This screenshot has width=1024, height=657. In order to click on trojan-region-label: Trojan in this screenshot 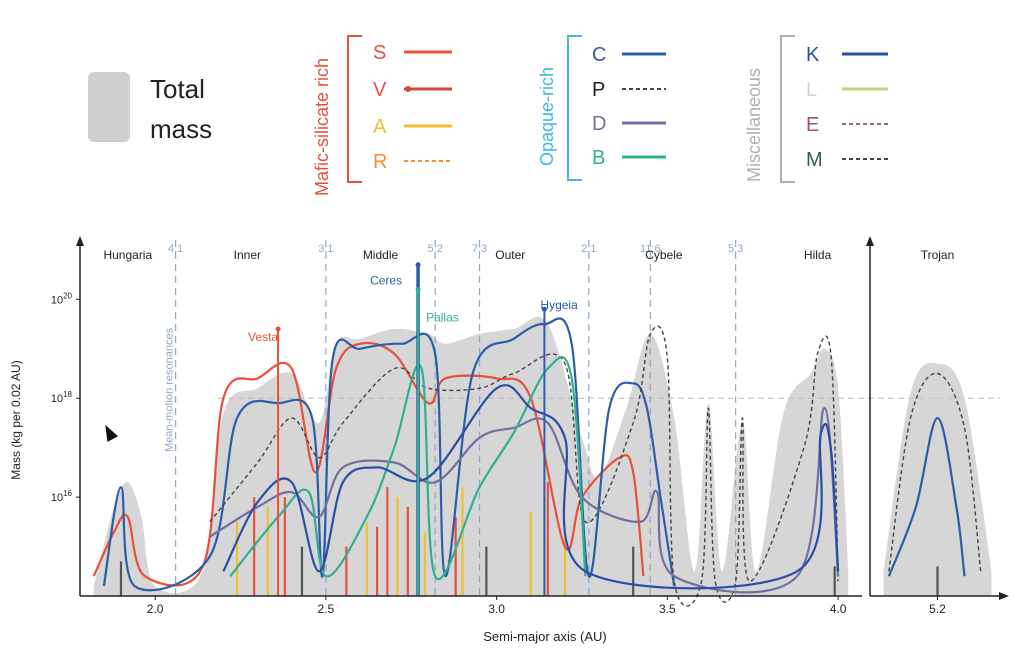, I will do `click(938, 255)`.